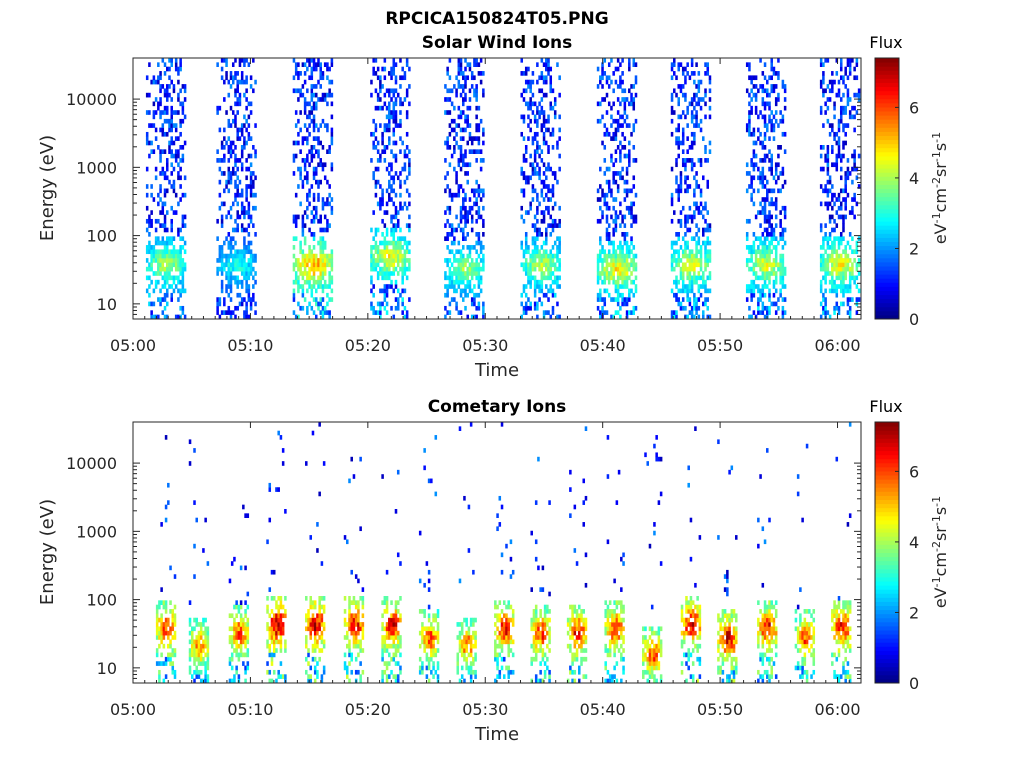  Describe the element at coordinates (914, 178) in the screenshot. I see `colorbar-tick-label: 4` at that location.